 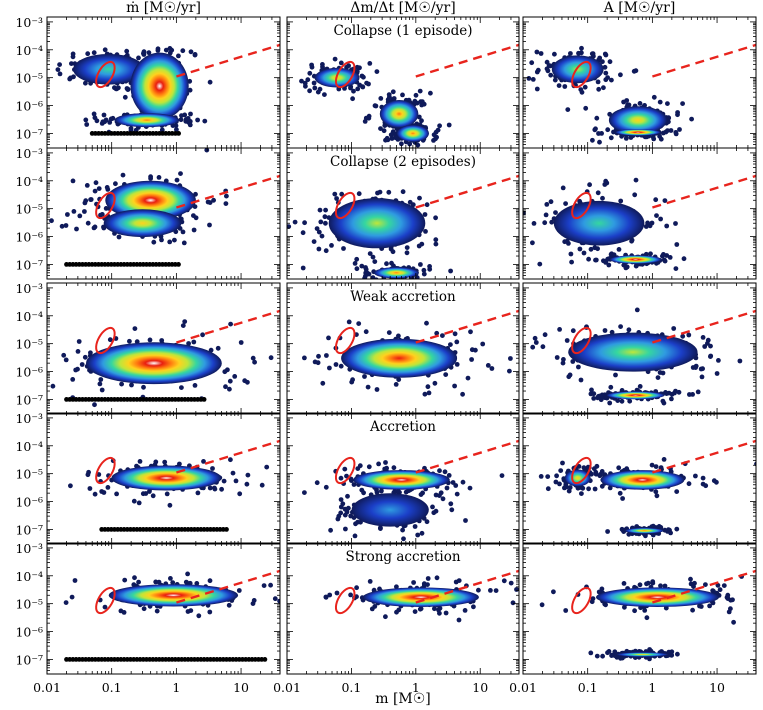 What do you see at coordinates (163, 214) in the screenshot?
I see `ticks` at bounding box center [163, 214].